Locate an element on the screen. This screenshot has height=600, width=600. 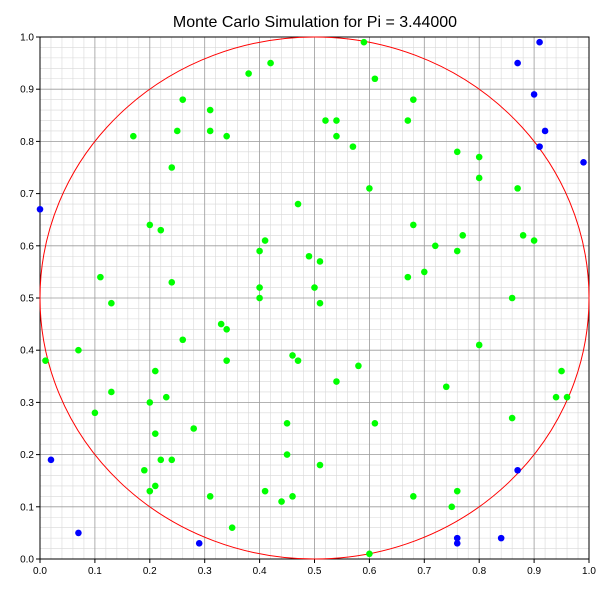
y-tick-label: 0.3 is located at coordinates (27, 403).